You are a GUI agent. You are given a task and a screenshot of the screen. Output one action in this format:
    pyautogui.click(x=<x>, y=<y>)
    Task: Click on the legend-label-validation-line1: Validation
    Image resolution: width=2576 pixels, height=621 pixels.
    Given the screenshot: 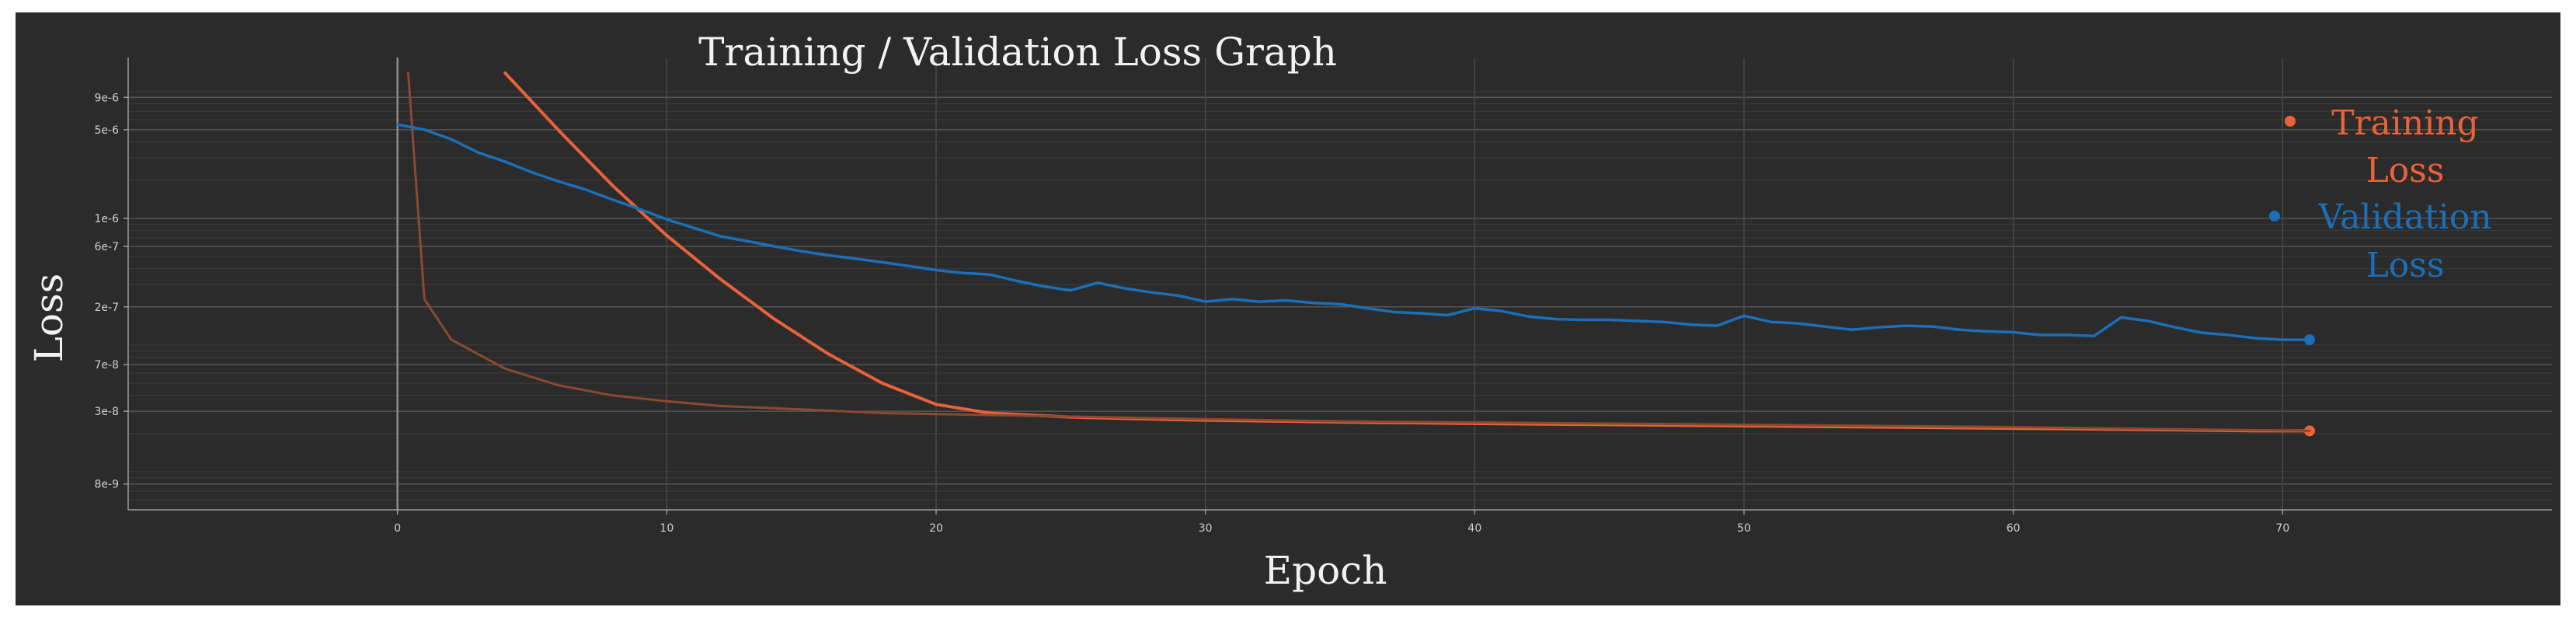 What is the action you would take?
    pyautogui.click(x=2404, y=217)
    